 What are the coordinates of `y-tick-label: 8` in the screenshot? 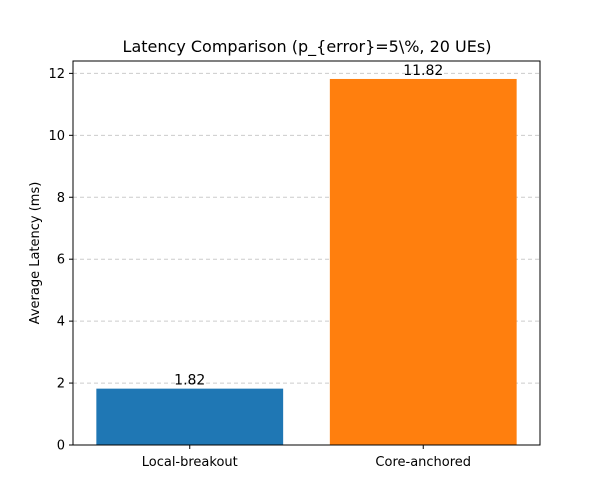 It's located at (61, 198).